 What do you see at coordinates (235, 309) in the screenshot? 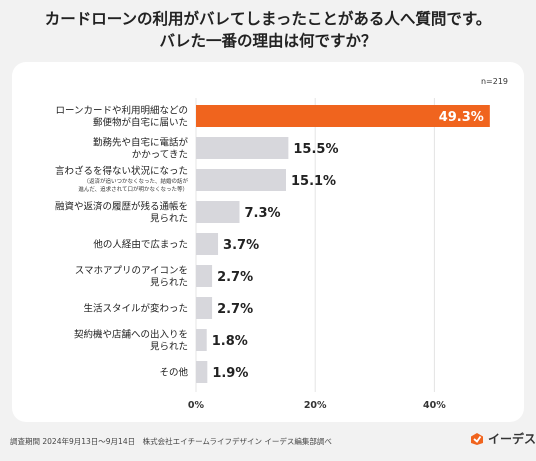
I see `value-label-6: 2.7%` at bounding box center [235, 309].